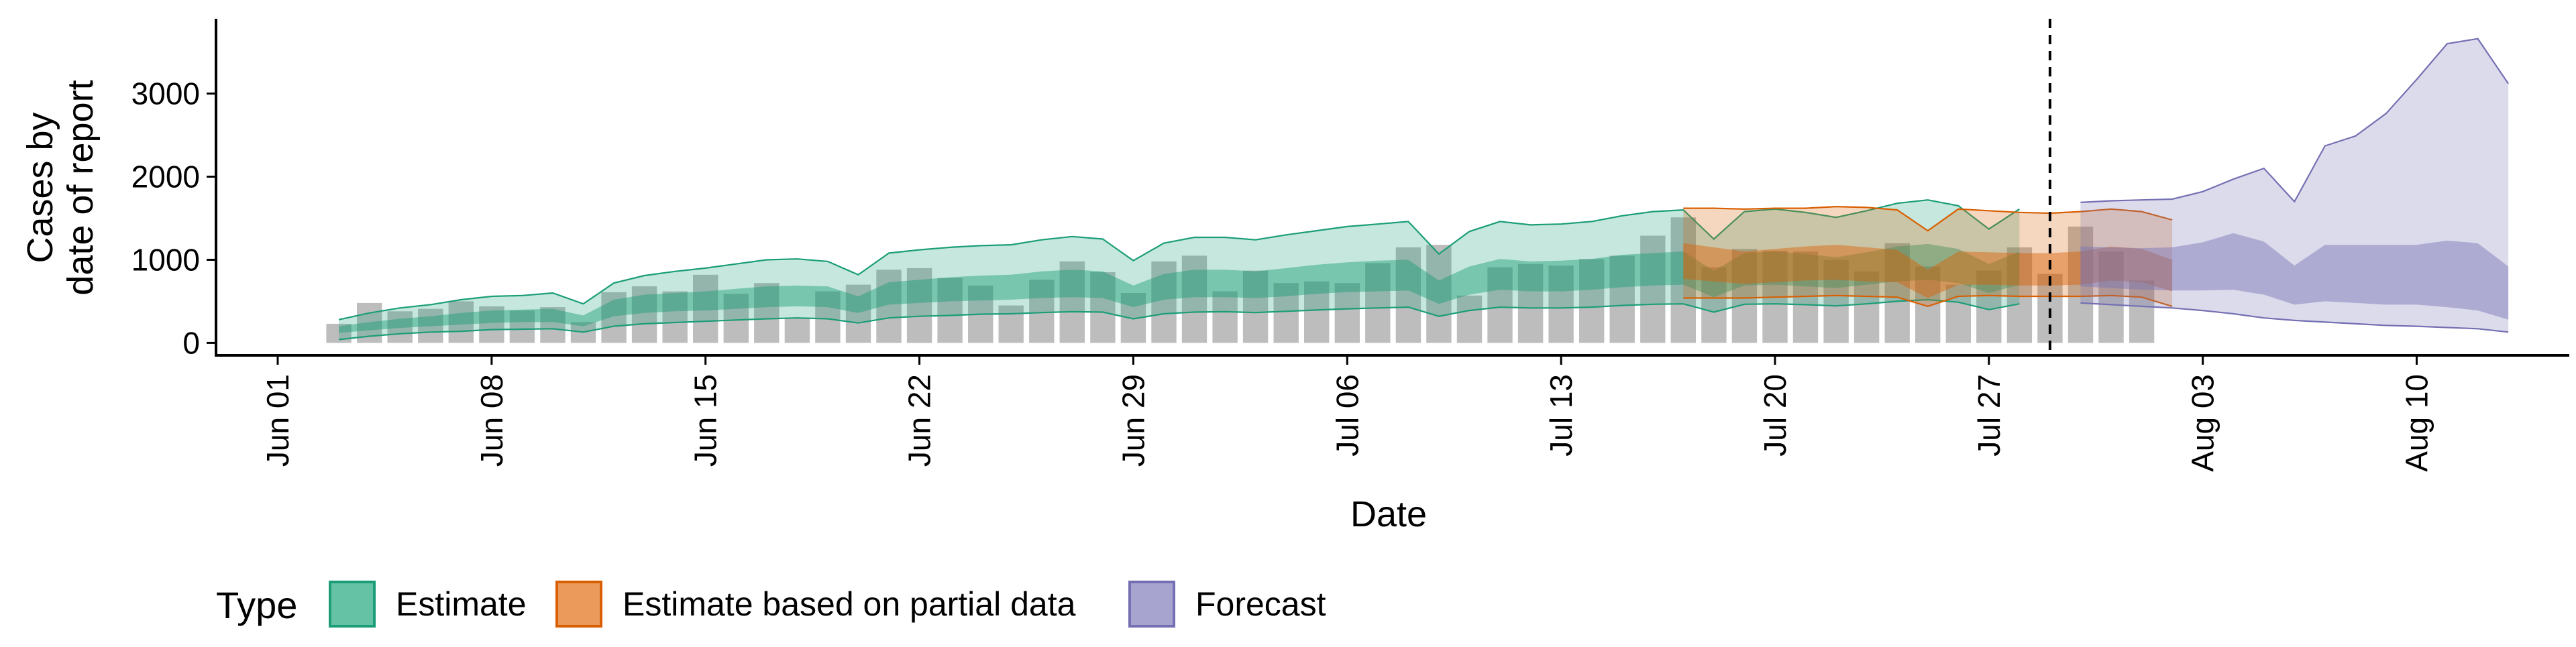 The image size is (2576, 647). Describe the element at coordinates (165, 259) in the screenshot. I see `y-tick-label: 1000` at that location.